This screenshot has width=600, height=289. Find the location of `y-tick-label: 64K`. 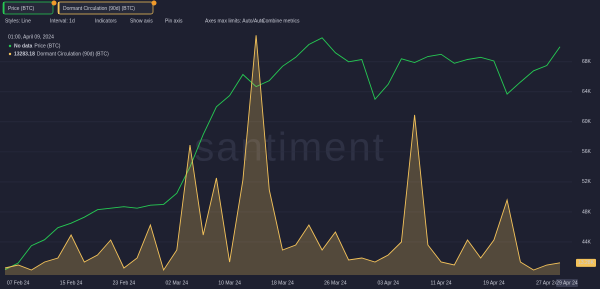

y-tick-label: 64K is located at coordinates (587, 92).